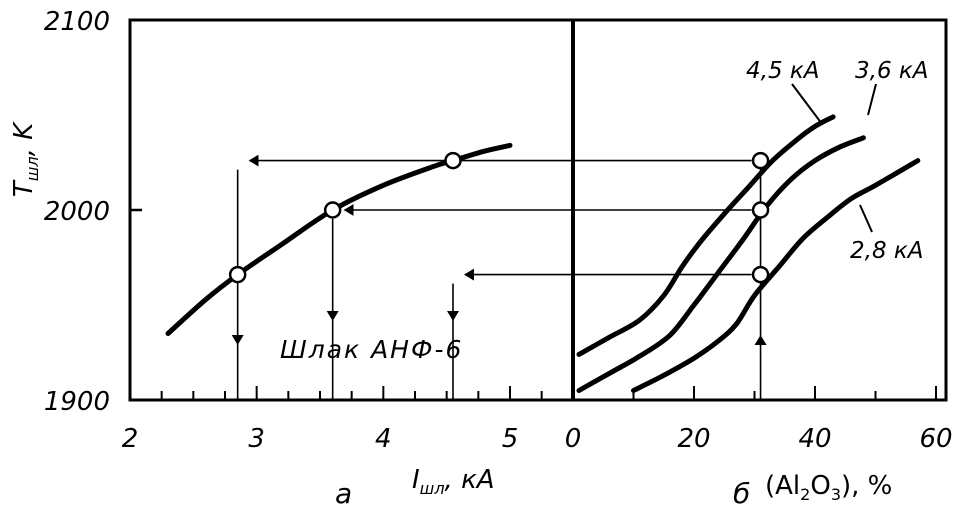 The image size is (961, 520). Describe the element at coordinates (805, 494) in the screenshot. I see `x-axis-title-b-sub1: 2` at that location.